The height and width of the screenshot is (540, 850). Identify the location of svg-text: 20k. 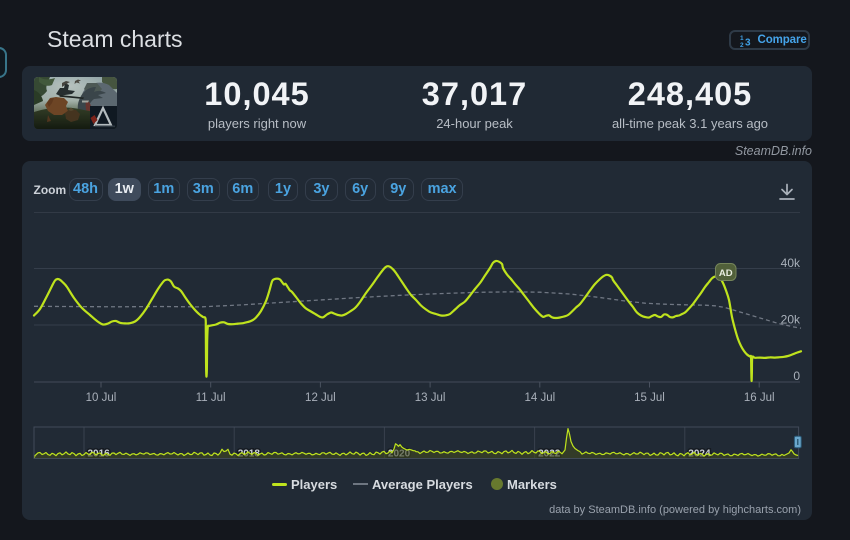
(791, 320).